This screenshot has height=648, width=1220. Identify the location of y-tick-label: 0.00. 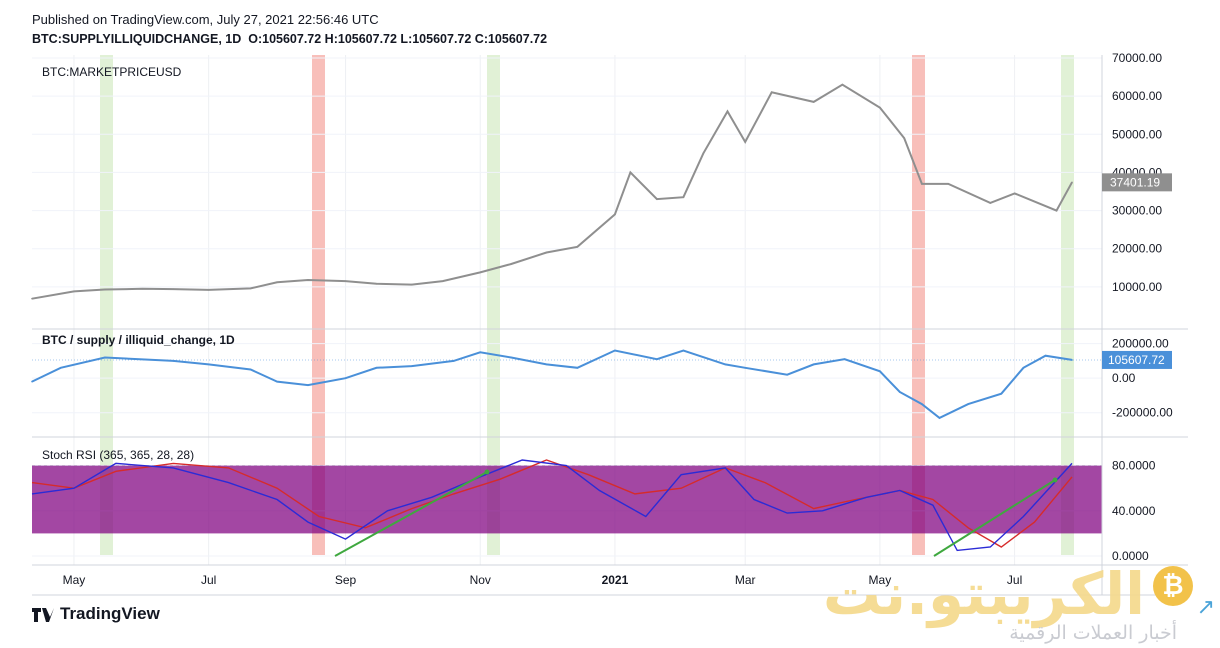
(1124, 378).